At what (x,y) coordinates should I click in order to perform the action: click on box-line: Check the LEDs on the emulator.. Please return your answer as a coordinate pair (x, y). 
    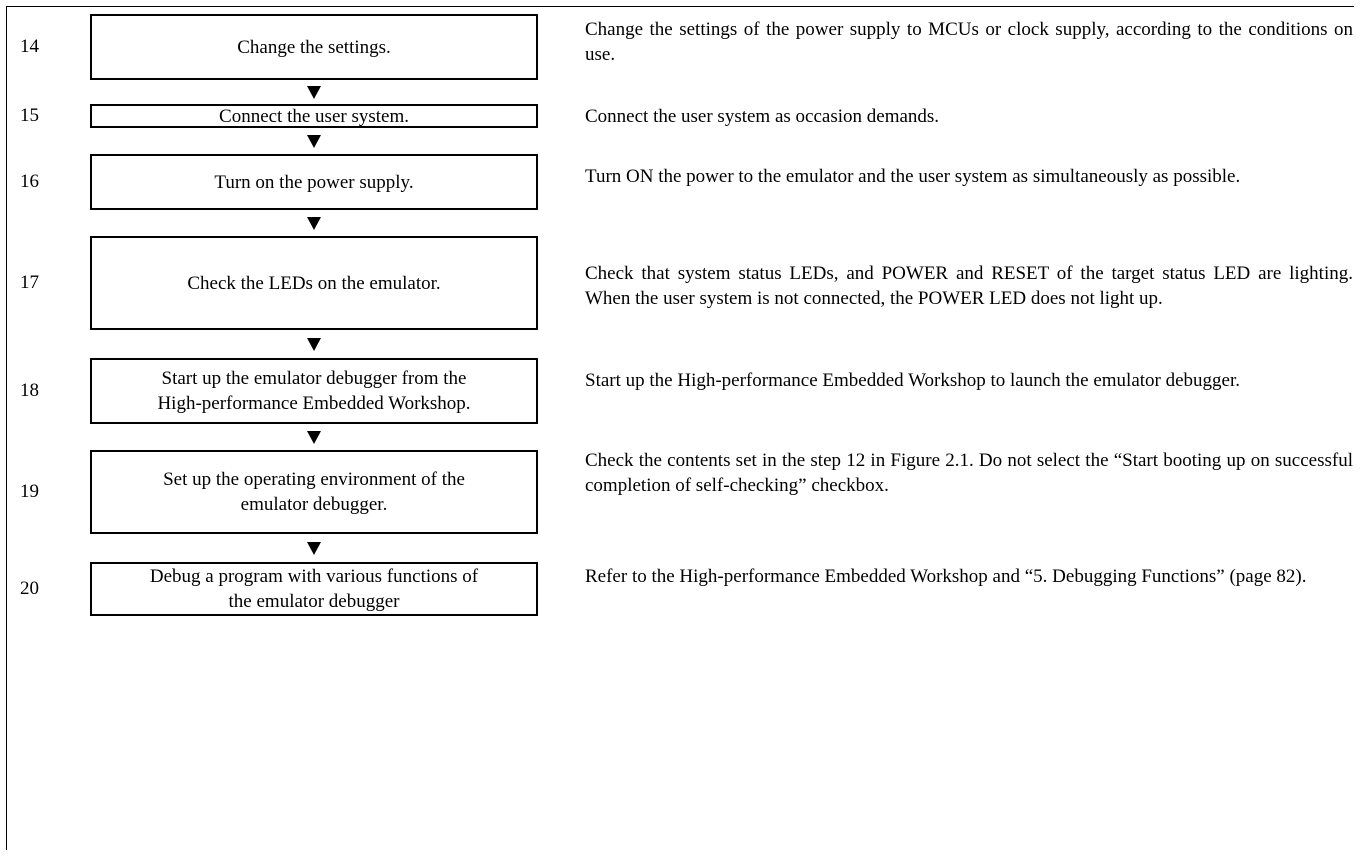
    Looking at the image, I should click on (314, 283).